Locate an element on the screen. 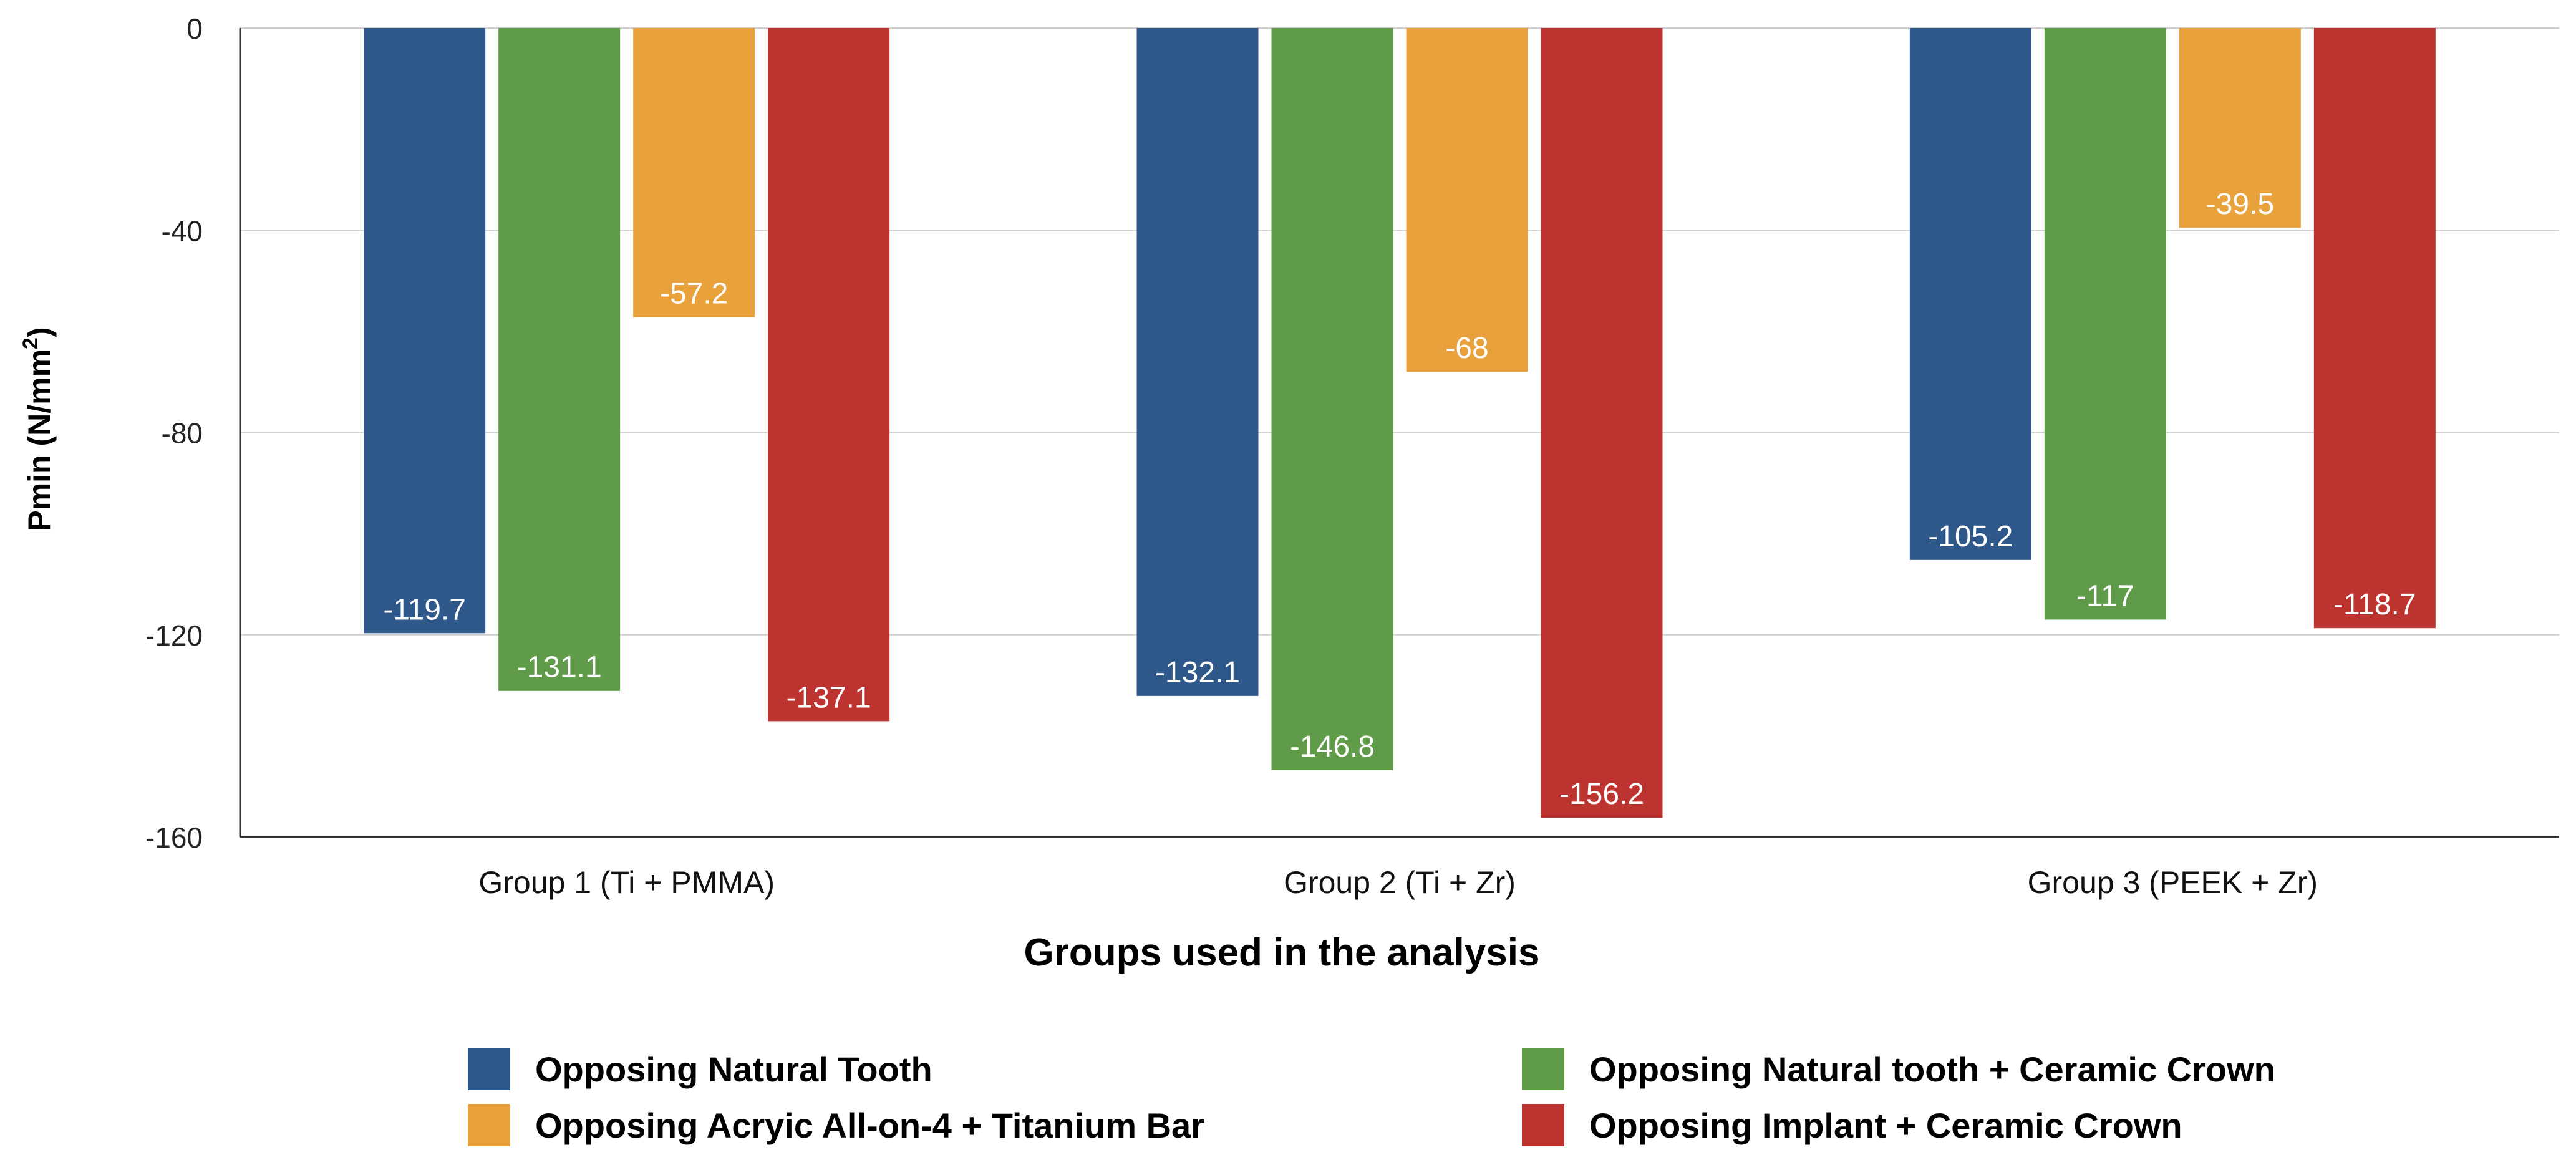  data-label-opposing-acryic-all-on-4-titanium-bar-2: -68 is located at coordinates (1466, 348).